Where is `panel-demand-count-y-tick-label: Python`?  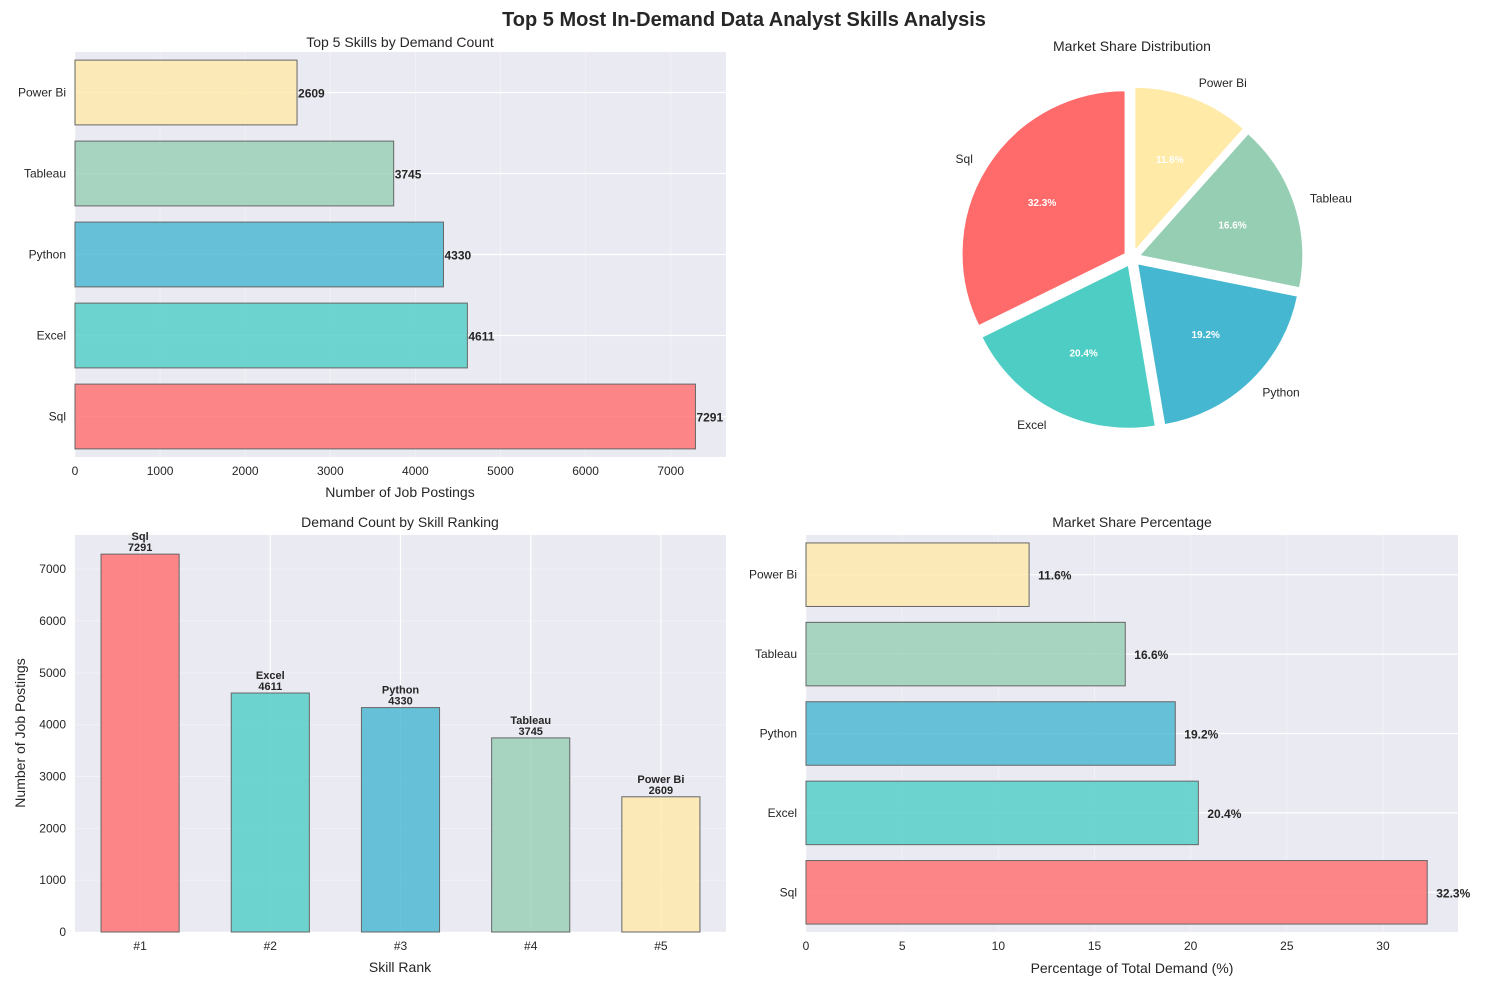 panel-demand-count-y-tick-label: Python is located at coordinates (47, 255).